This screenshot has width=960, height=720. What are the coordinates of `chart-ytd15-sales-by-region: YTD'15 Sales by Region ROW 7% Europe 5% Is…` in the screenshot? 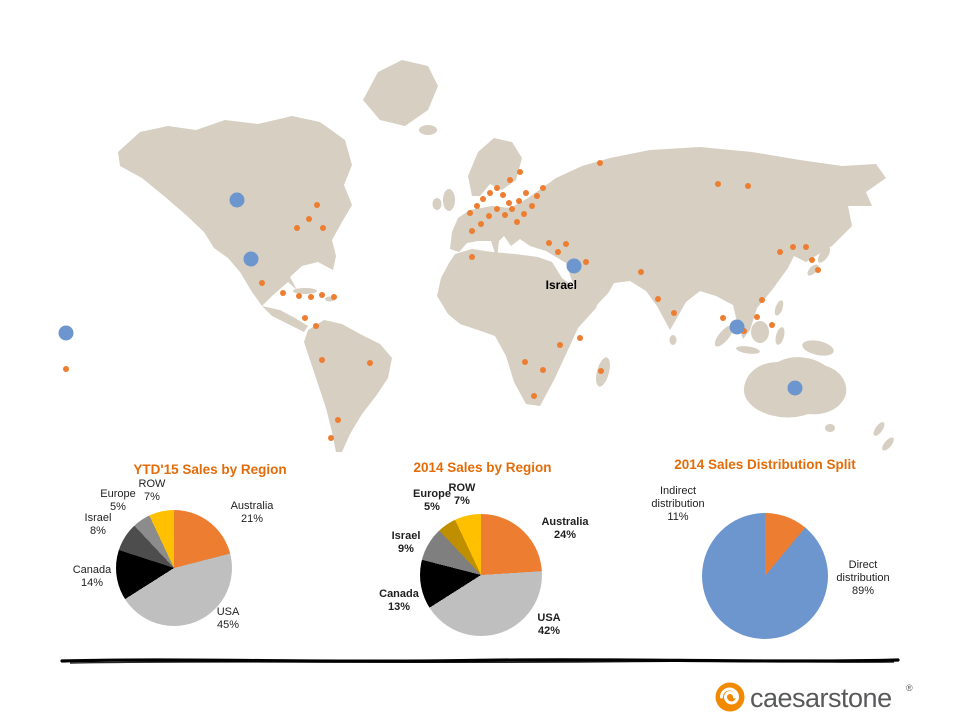 It's located at (210, 557).